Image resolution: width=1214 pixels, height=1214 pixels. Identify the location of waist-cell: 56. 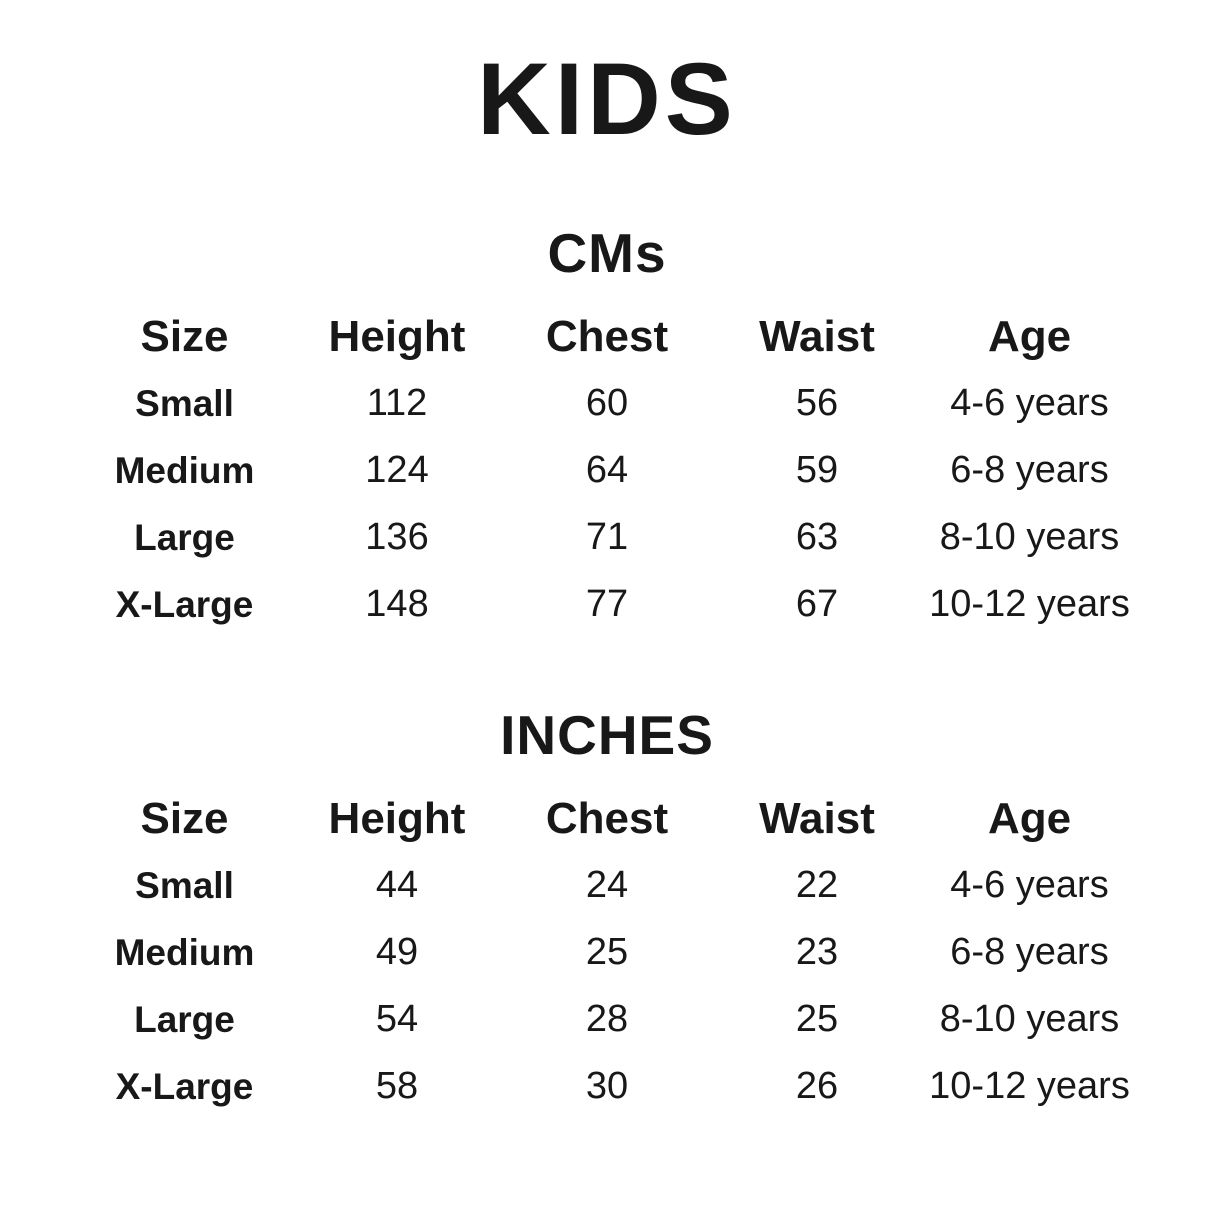
(817, 403).